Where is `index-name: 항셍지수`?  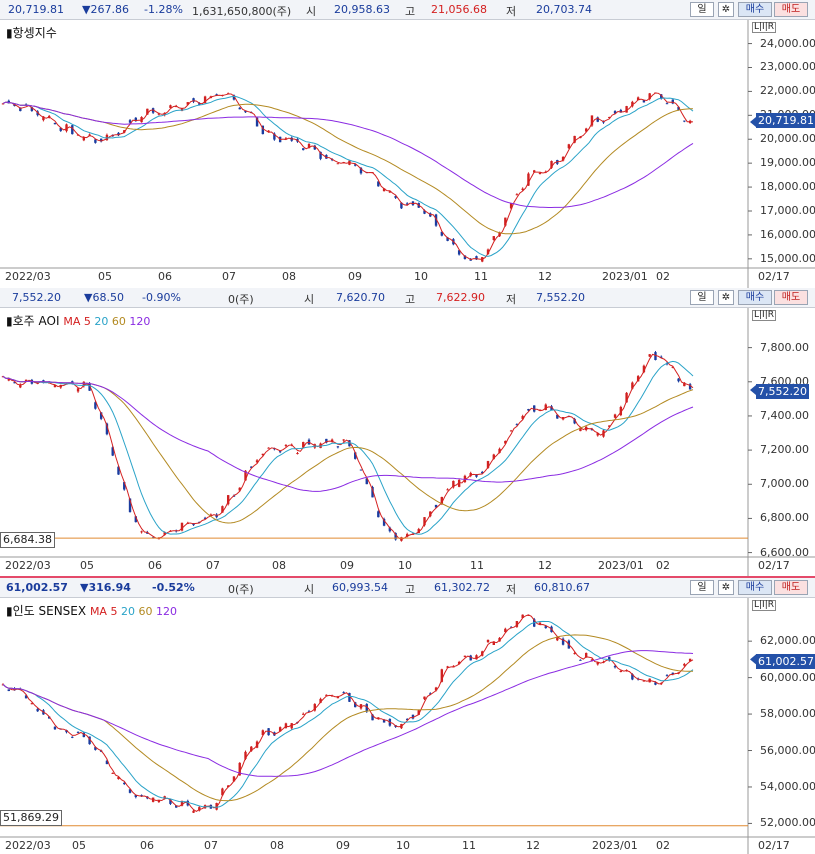
index-name: 항셍지수 is located at coordinates (34, 33).